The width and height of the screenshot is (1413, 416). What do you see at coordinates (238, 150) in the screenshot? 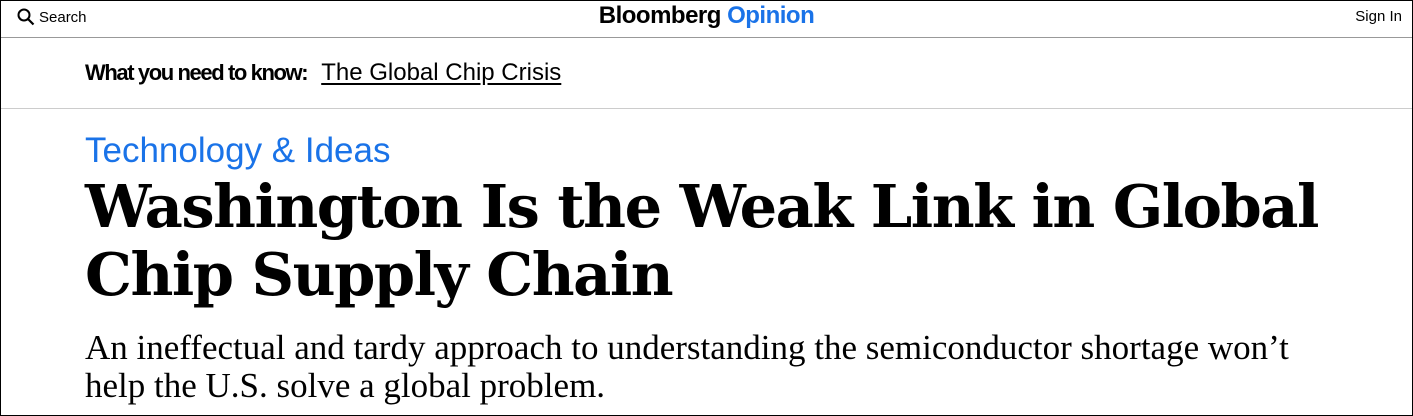
I see `section-link: Technology & Ideas` at bounding box center [238, 150].